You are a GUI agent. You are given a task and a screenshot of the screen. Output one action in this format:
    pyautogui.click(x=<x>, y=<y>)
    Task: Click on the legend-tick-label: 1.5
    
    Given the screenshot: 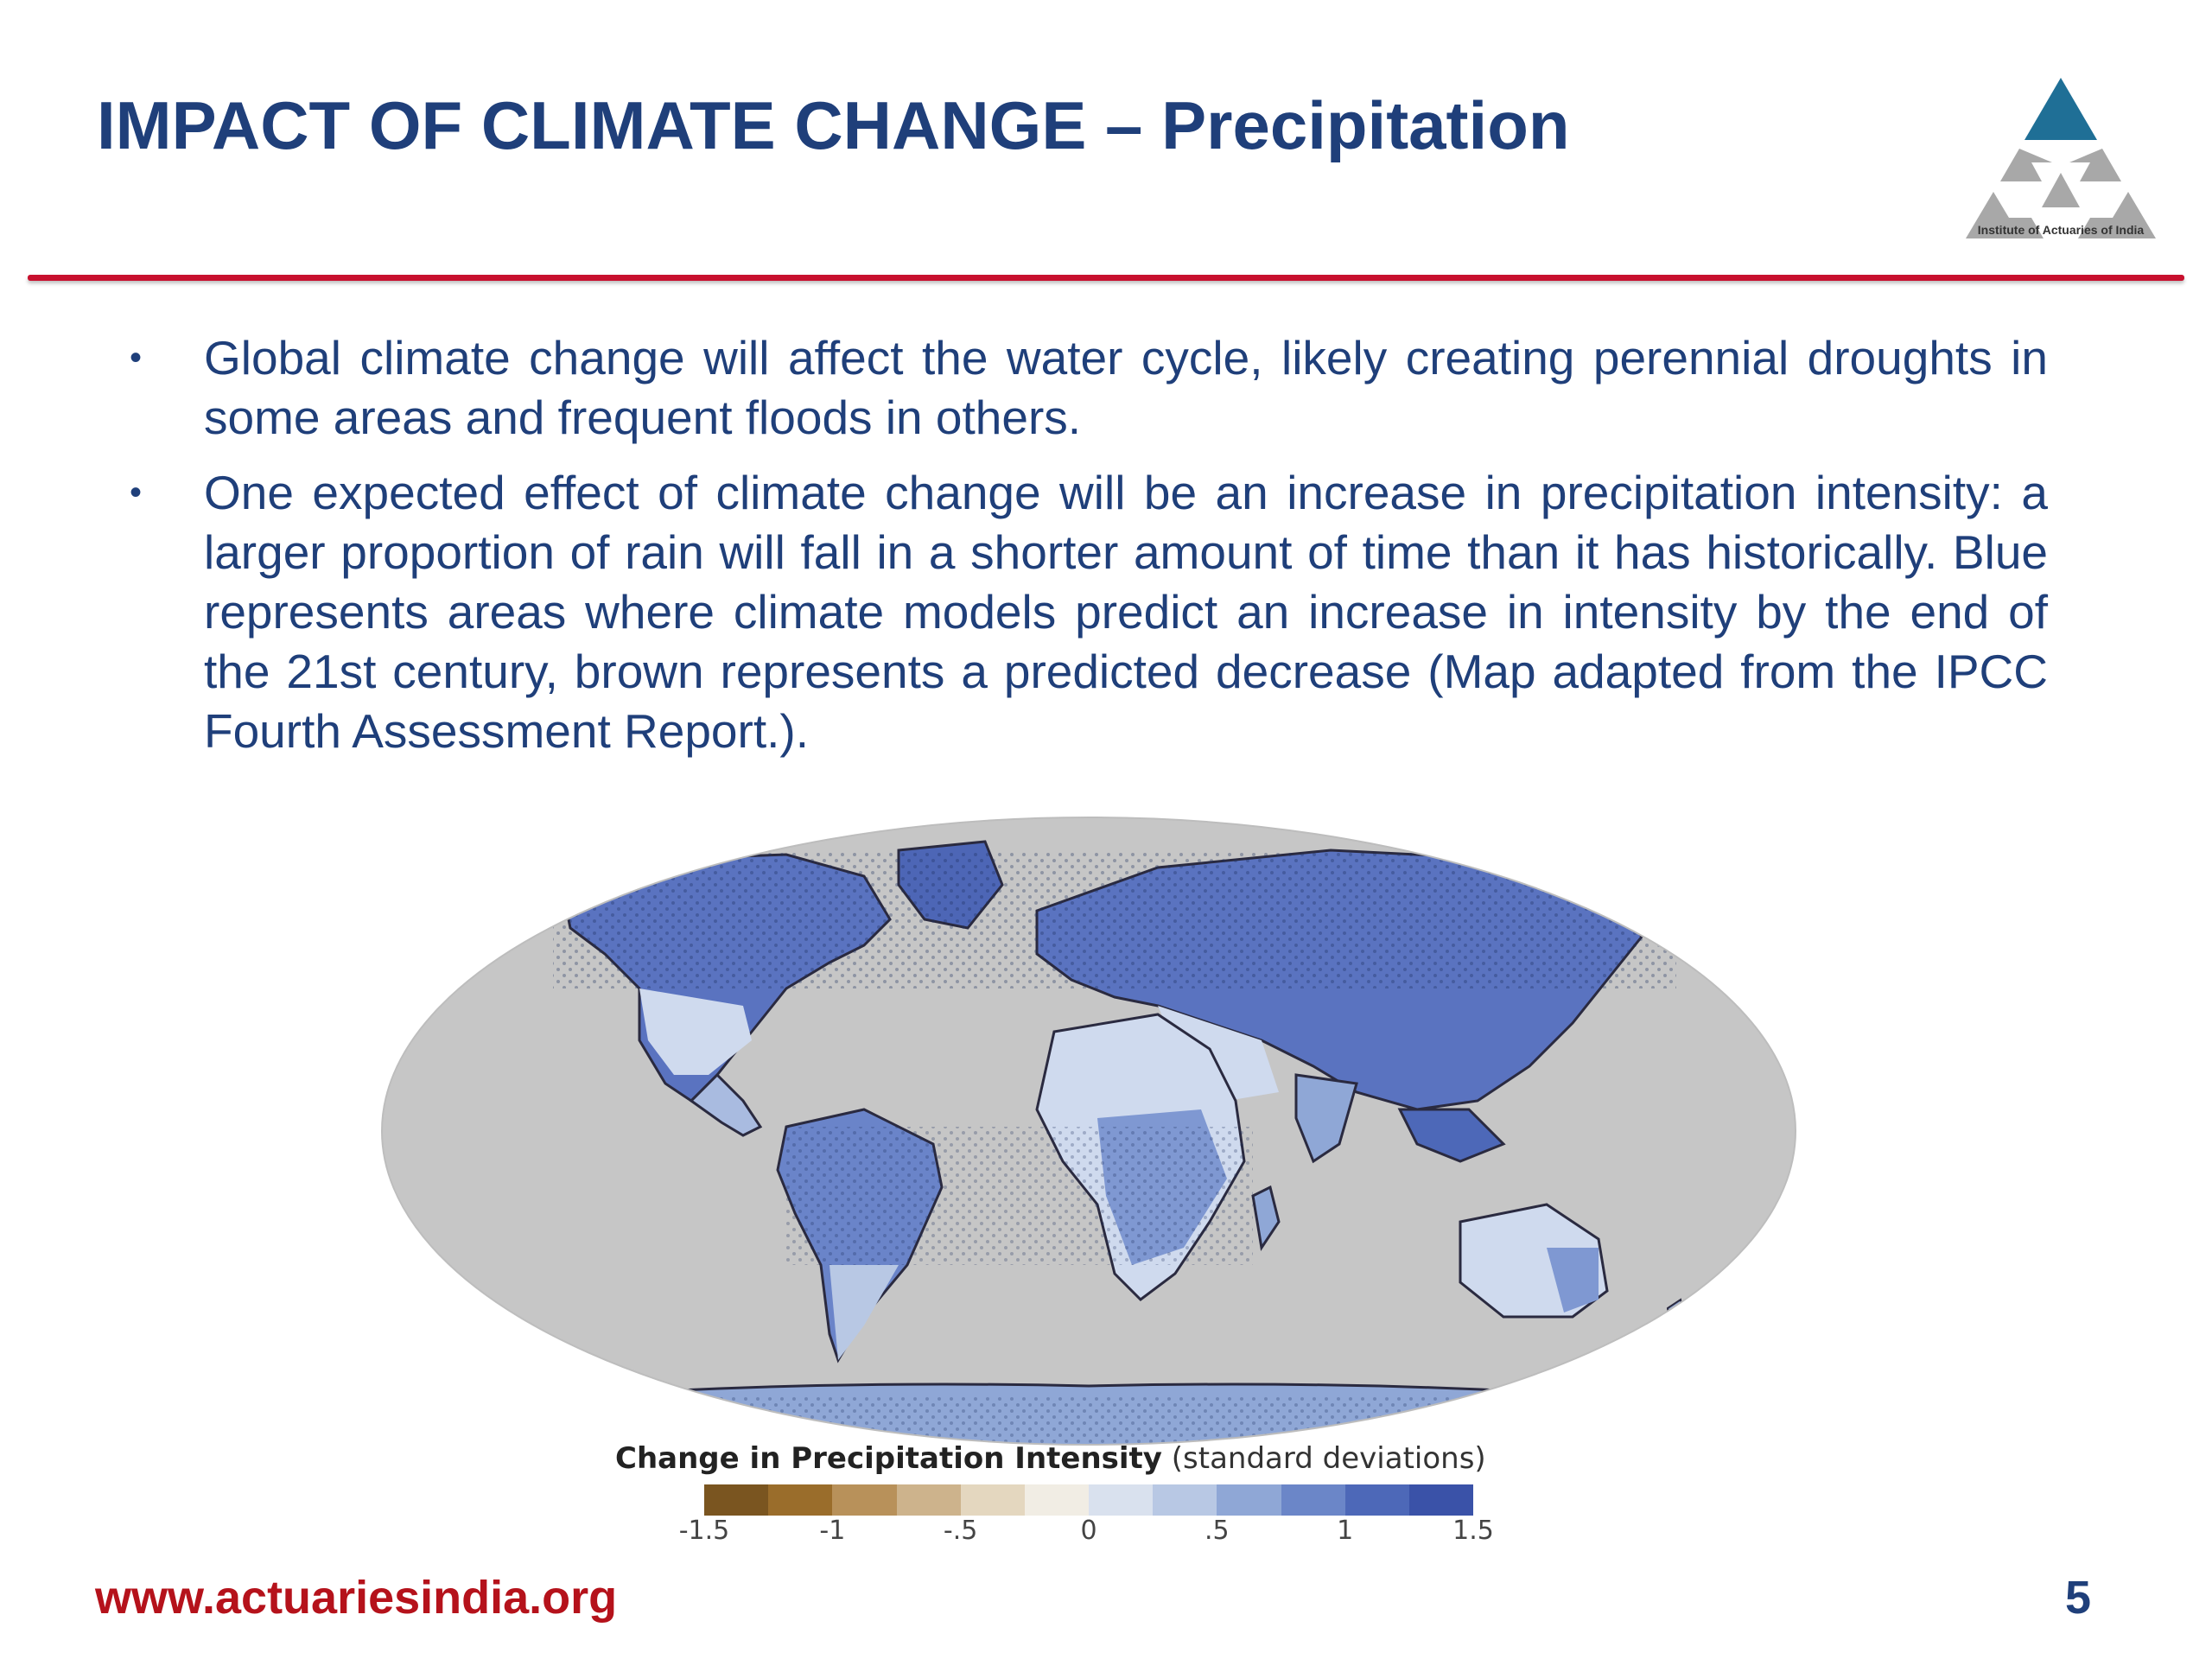 What is the action you would take?
    pyautogui.click(x=1473, y=1531)
    